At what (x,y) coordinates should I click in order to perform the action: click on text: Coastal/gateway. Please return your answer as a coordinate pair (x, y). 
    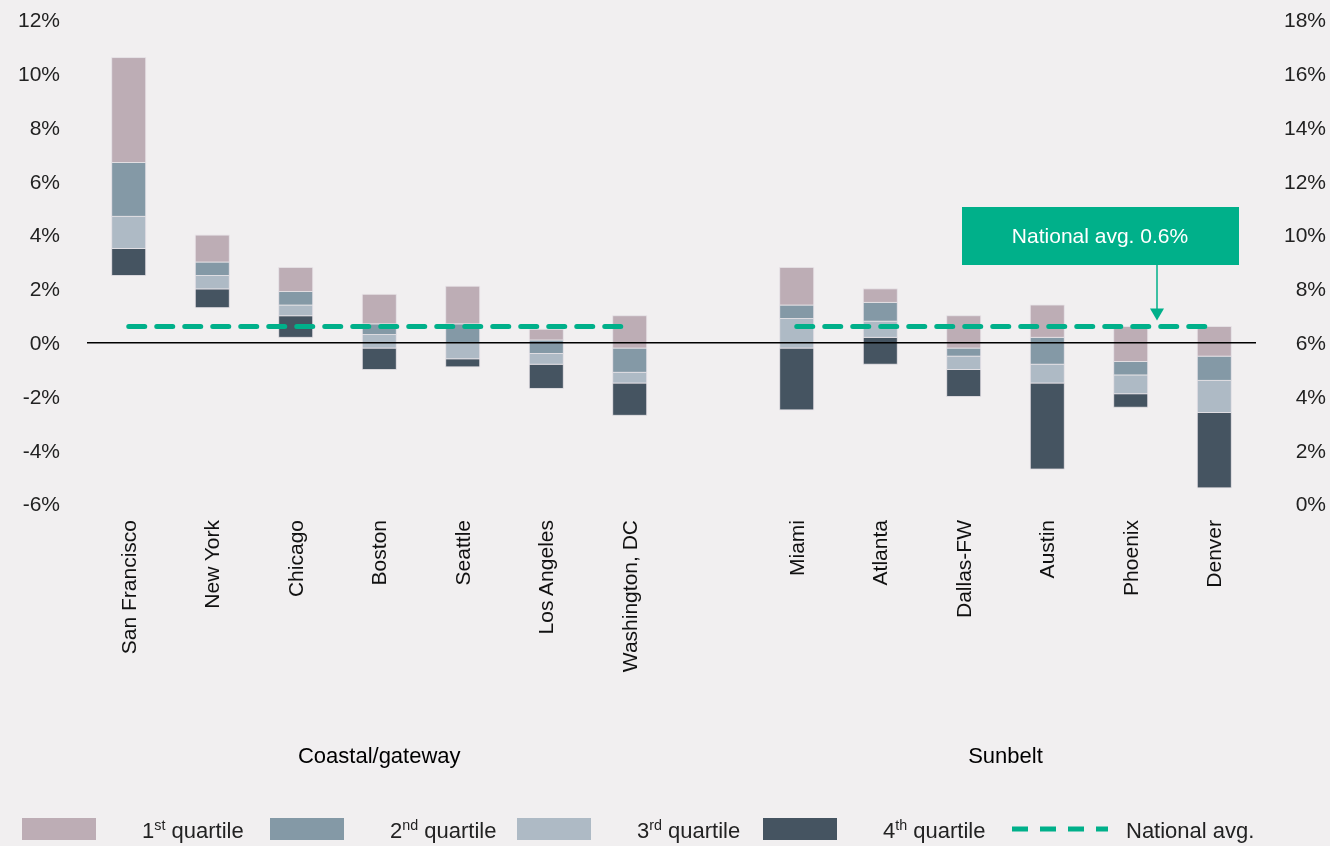
    Looking at the image, I should click on (379, 755).